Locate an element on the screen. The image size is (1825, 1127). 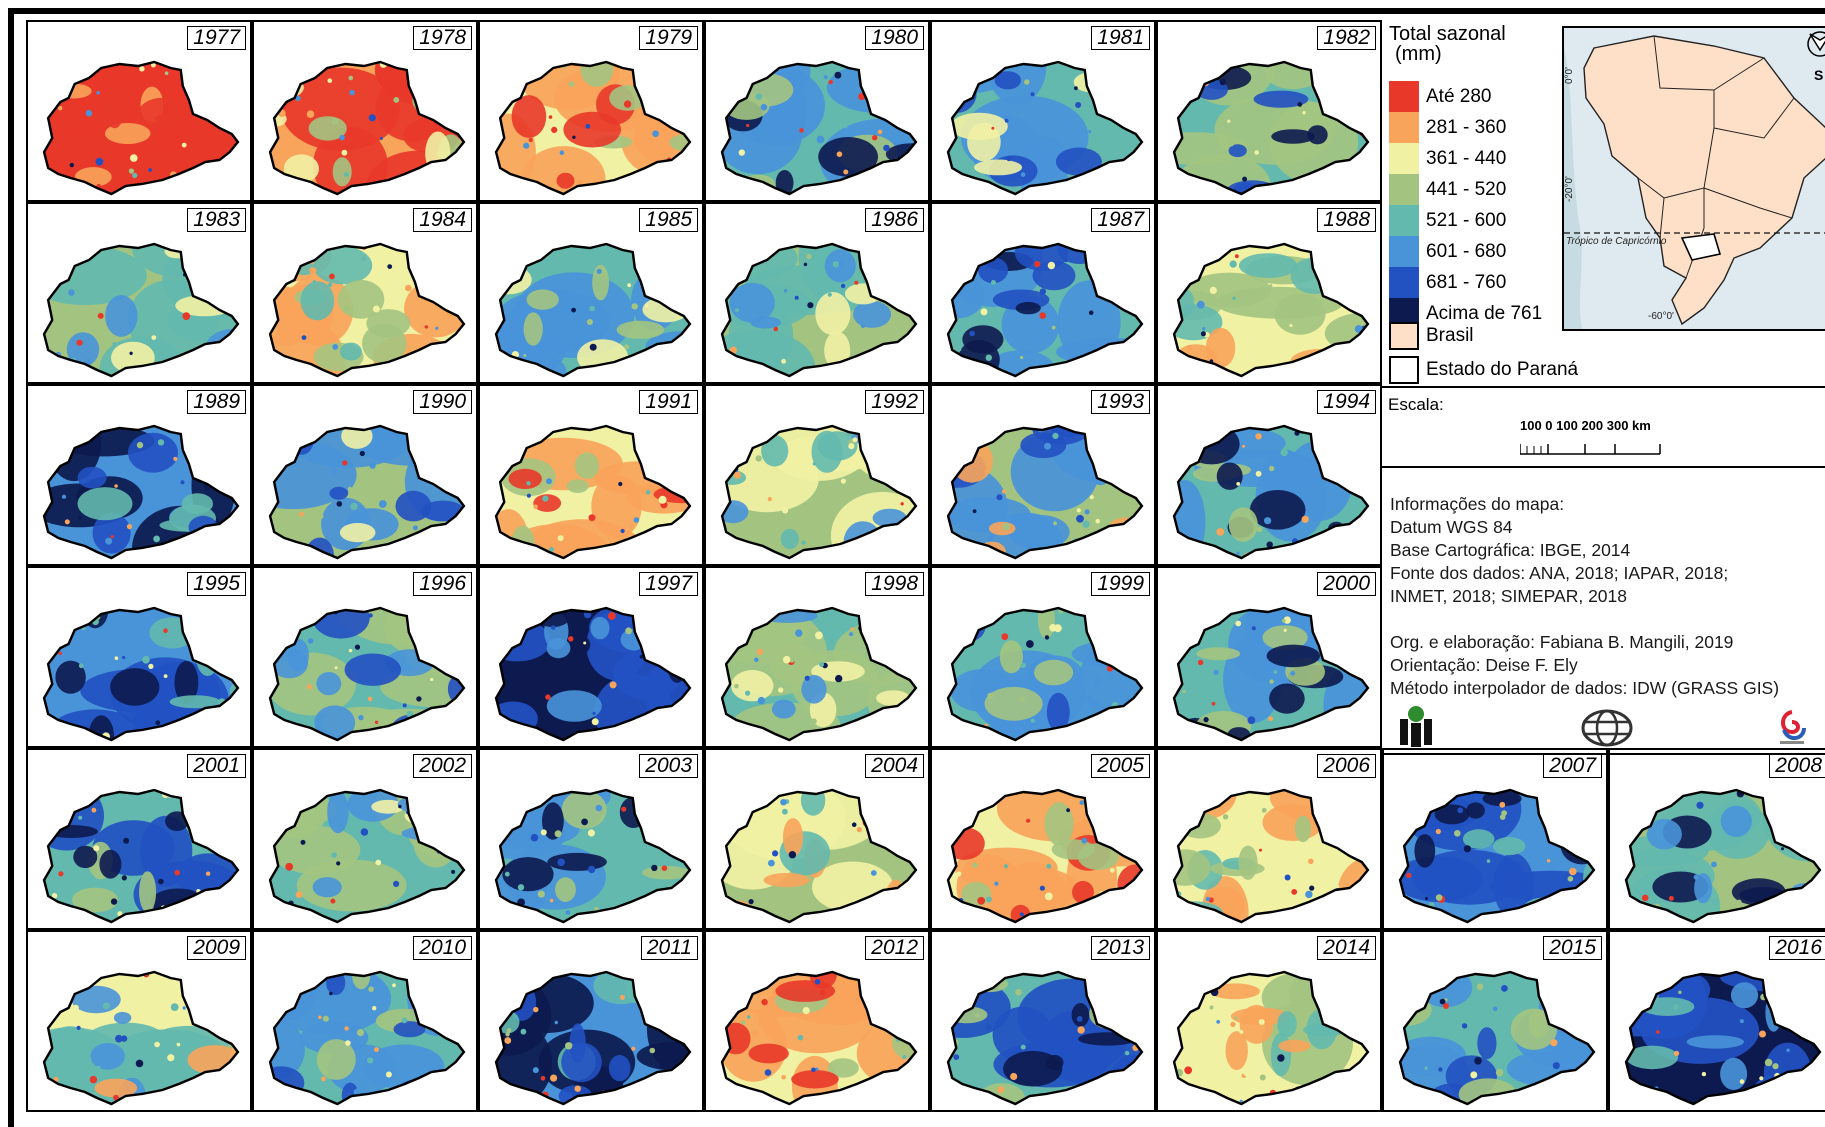
year-map-panel: 2000 is located at coordinates (1269, 657).